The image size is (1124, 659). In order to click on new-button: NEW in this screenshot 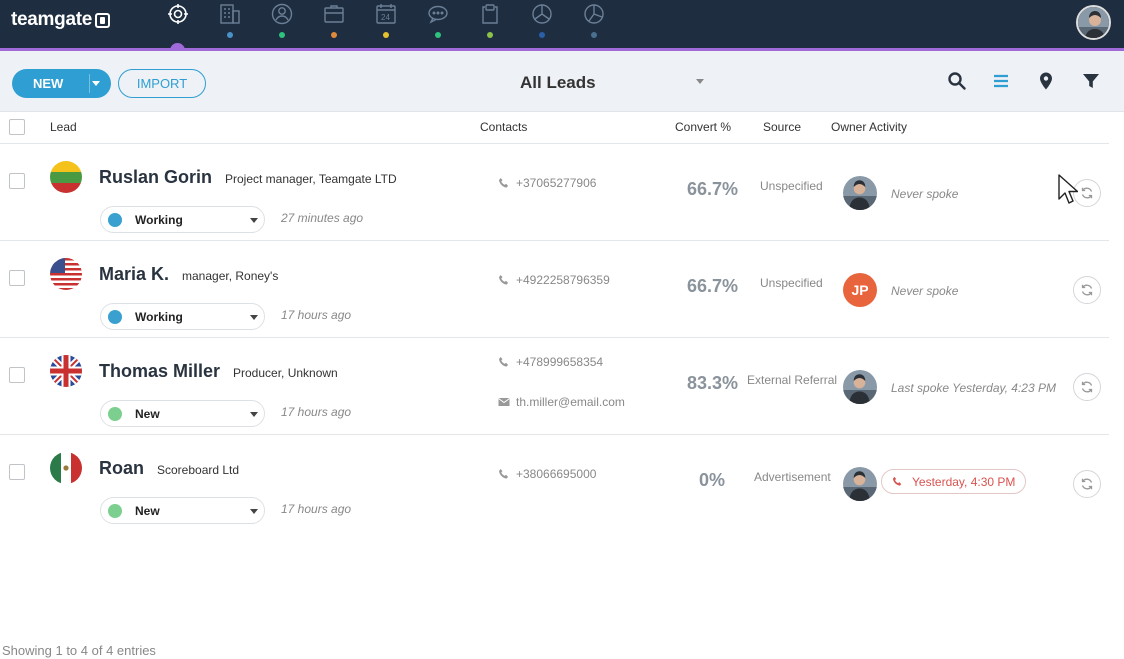, I will do `click(61, 83)`.